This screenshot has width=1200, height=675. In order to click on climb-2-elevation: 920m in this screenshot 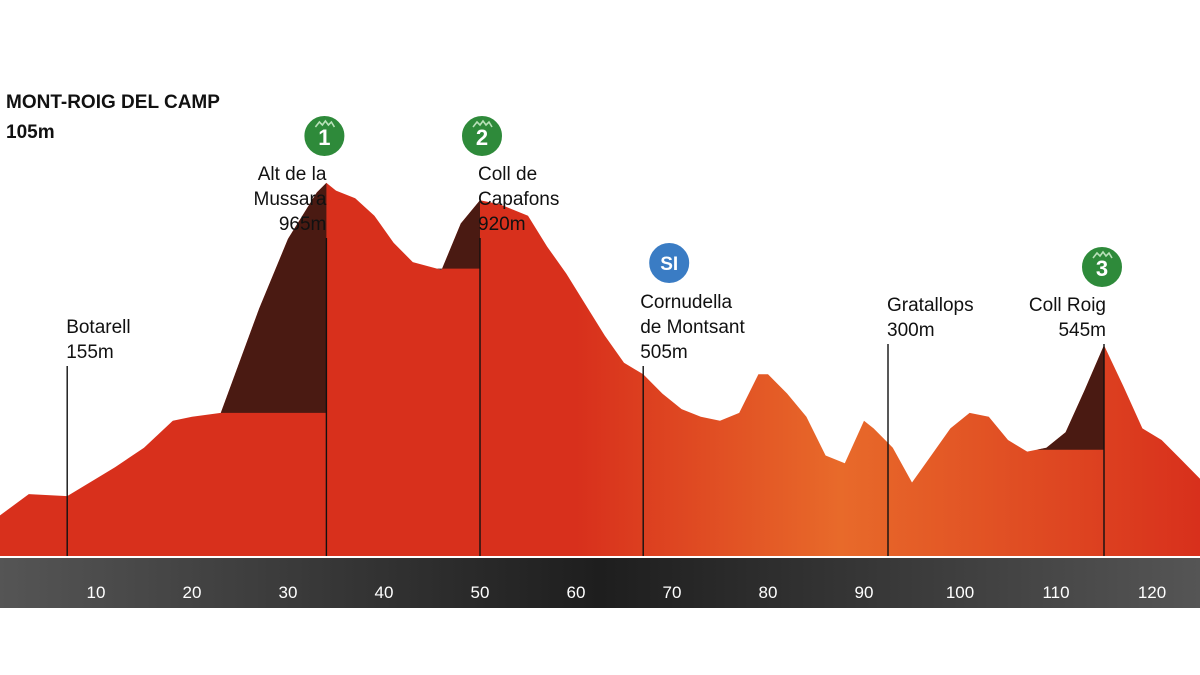, I will do `click(502, 224)`.